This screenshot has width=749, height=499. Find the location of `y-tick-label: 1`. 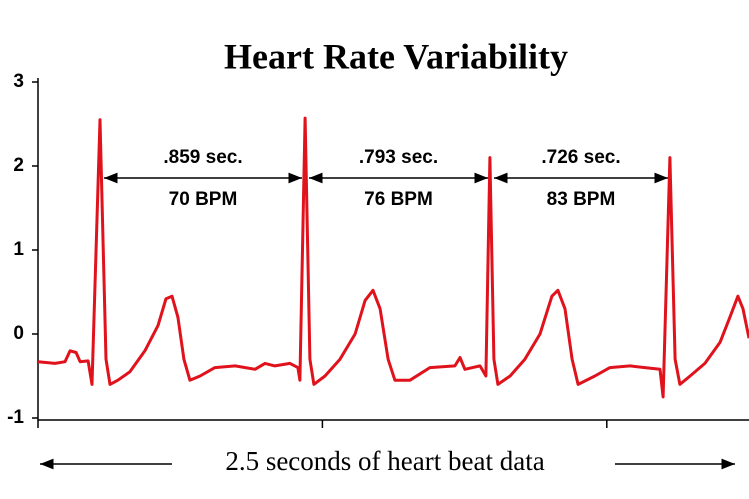

y-tick-label: 1 is located at coordinates (18, 249).